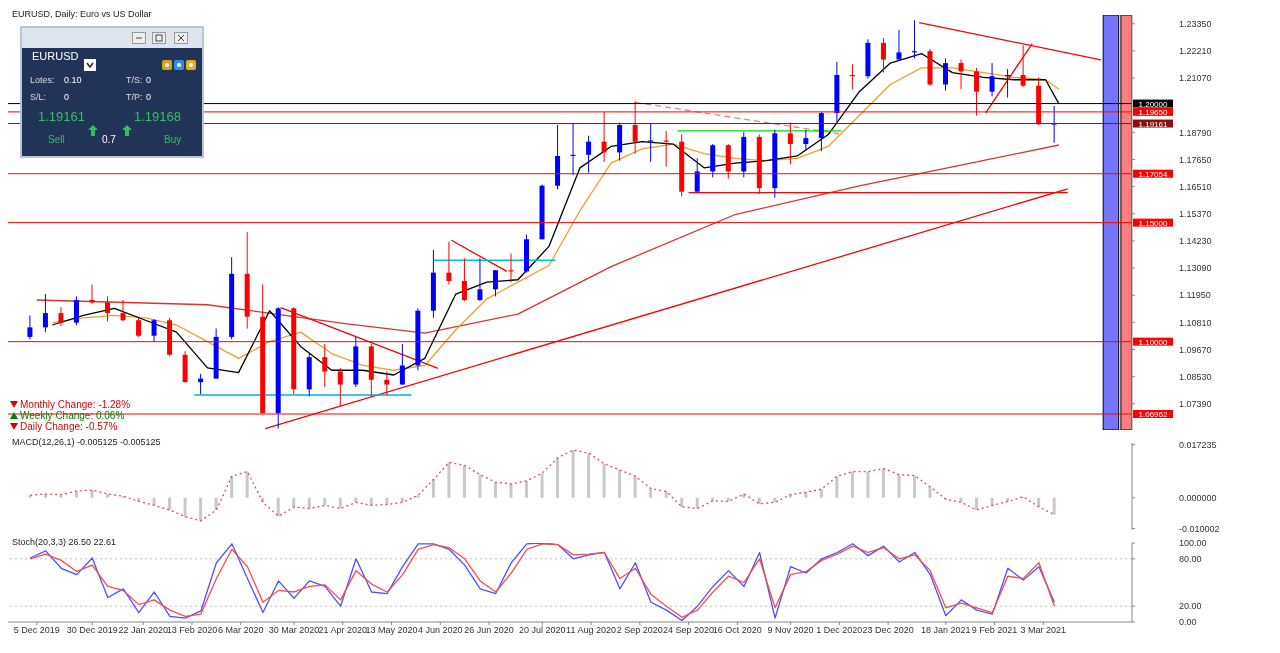 The height and width of the screenshot is (653, 1280). I want to click on ref-line-label: 1.20000, so click(1153, 104).